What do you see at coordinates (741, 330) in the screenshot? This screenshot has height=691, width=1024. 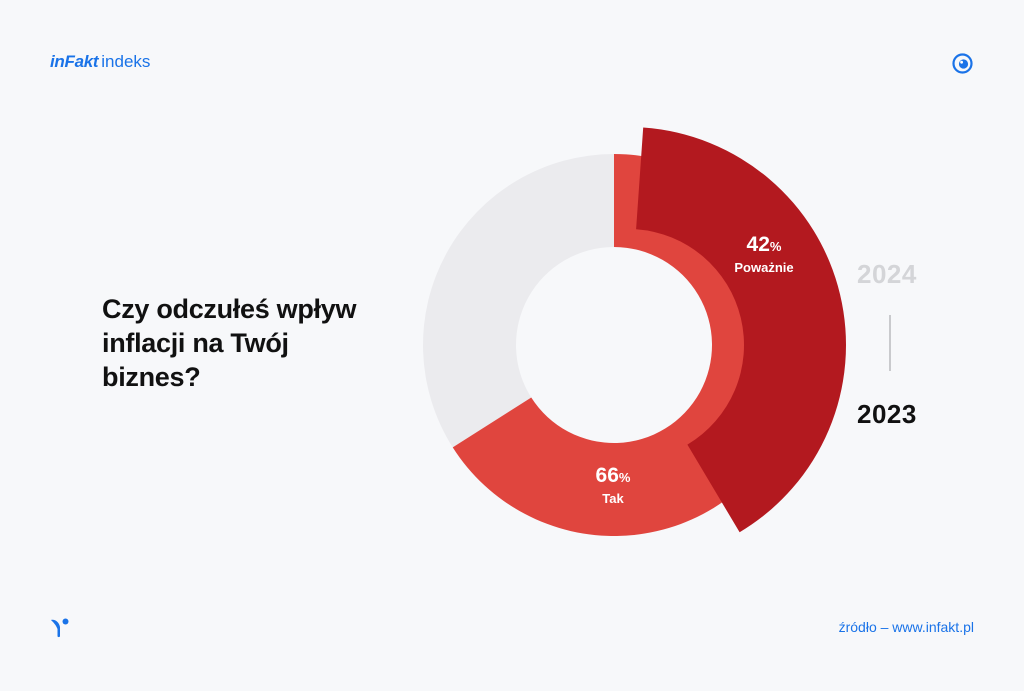 I see `slice-powaznie` at bounding box center [741, 330].